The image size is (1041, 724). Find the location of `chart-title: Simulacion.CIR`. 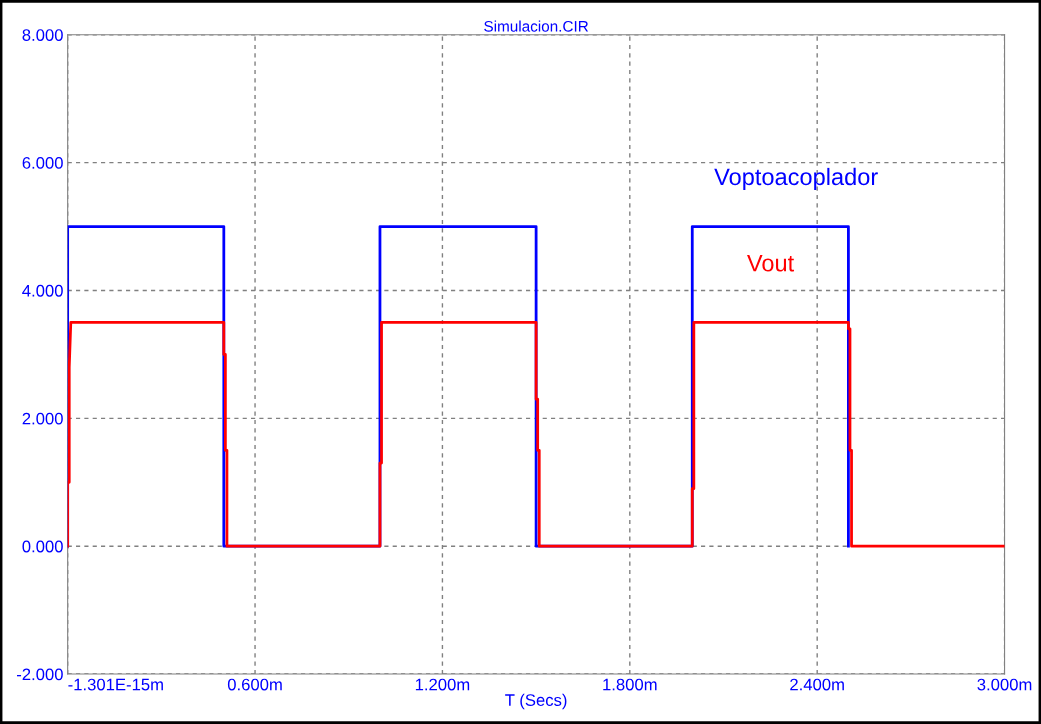

chart-title: Simulacion.CIR is located at coordinates (536, 26).